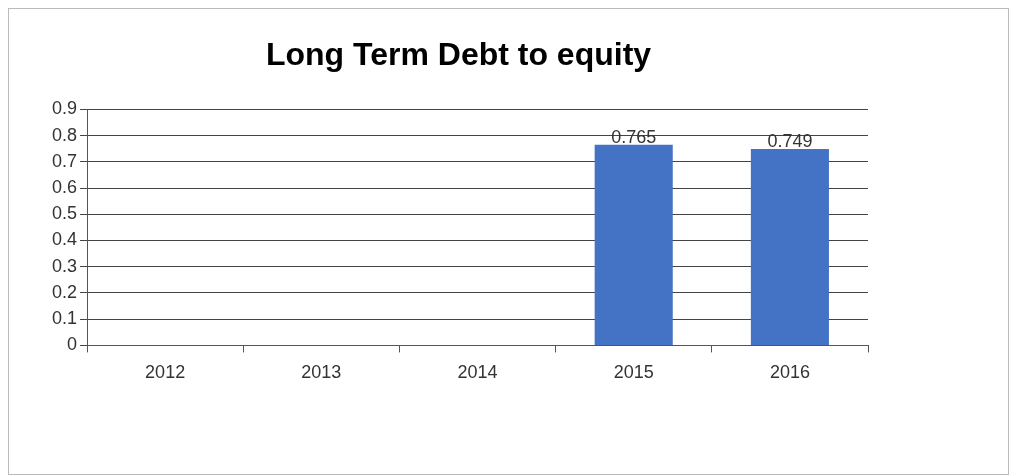 This screenshot has width=1009, height=475. Describe the element at coordinates (458, 54) in the screenshot. I see `chart-title: Long Term Debt to equity` at that location.